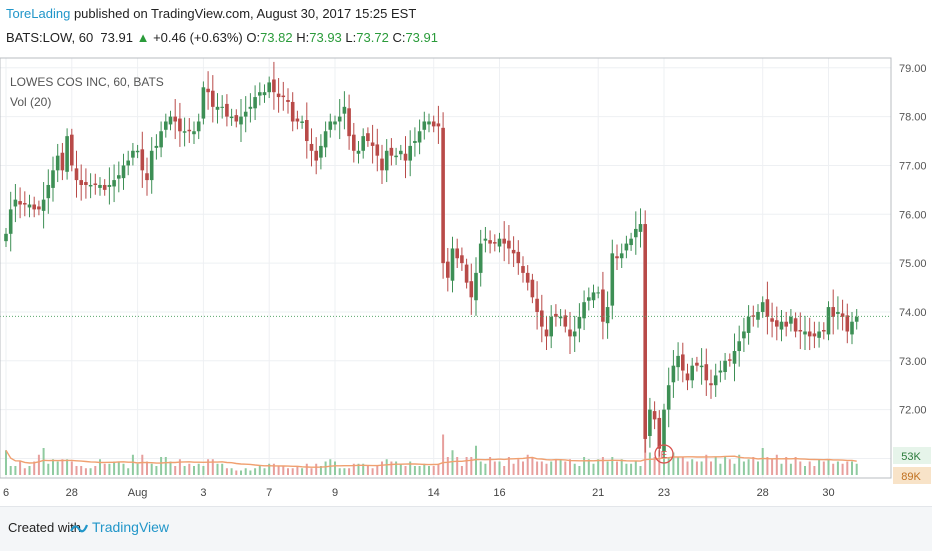  What do you see at coordinates (372, 37) in the screenshot?
I see `low-value: 73.72` at bounding box center [372, 37].